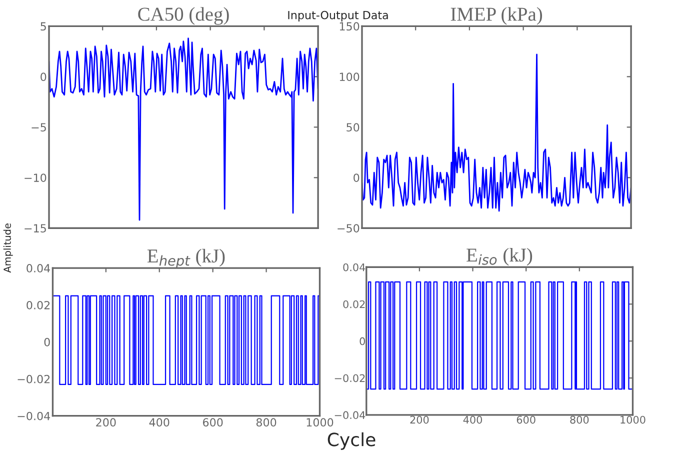 The height and width of the screenshot is (459, 676). I want to click on y-tick-label: 5, so click(43, 26).